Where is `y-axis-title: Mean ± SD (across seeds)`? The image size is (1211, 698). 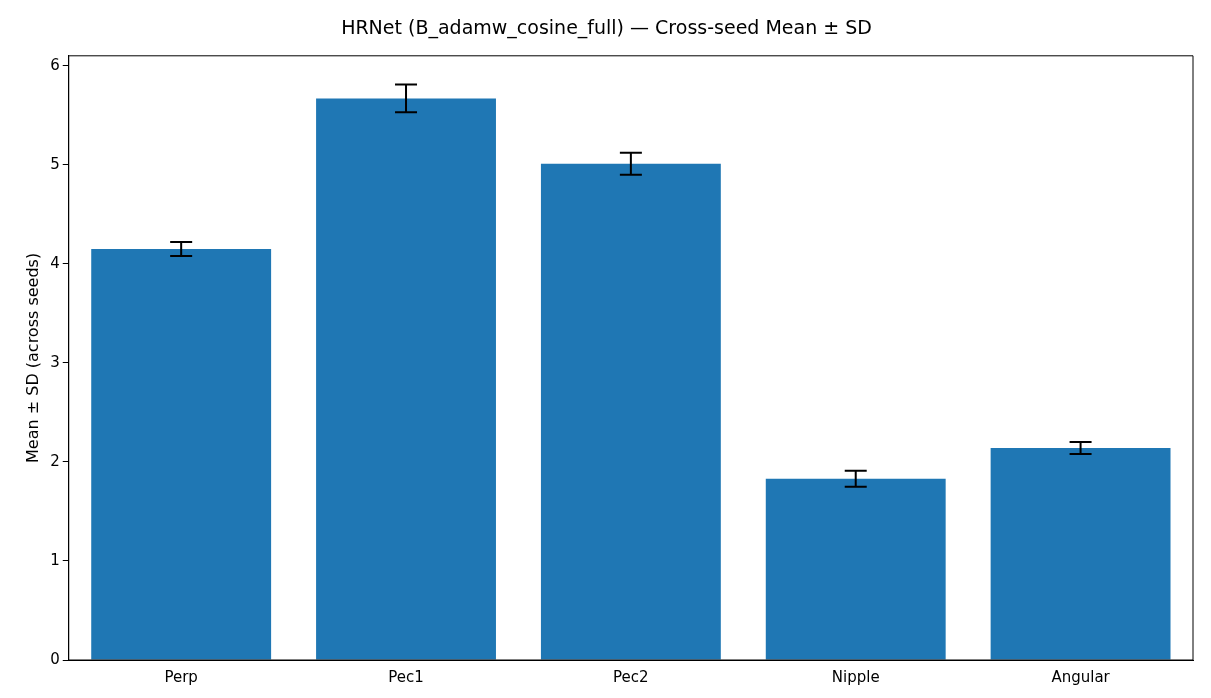
y-axis-title: Mean ± SD (across seeds) is located at coordinates (32, 357).